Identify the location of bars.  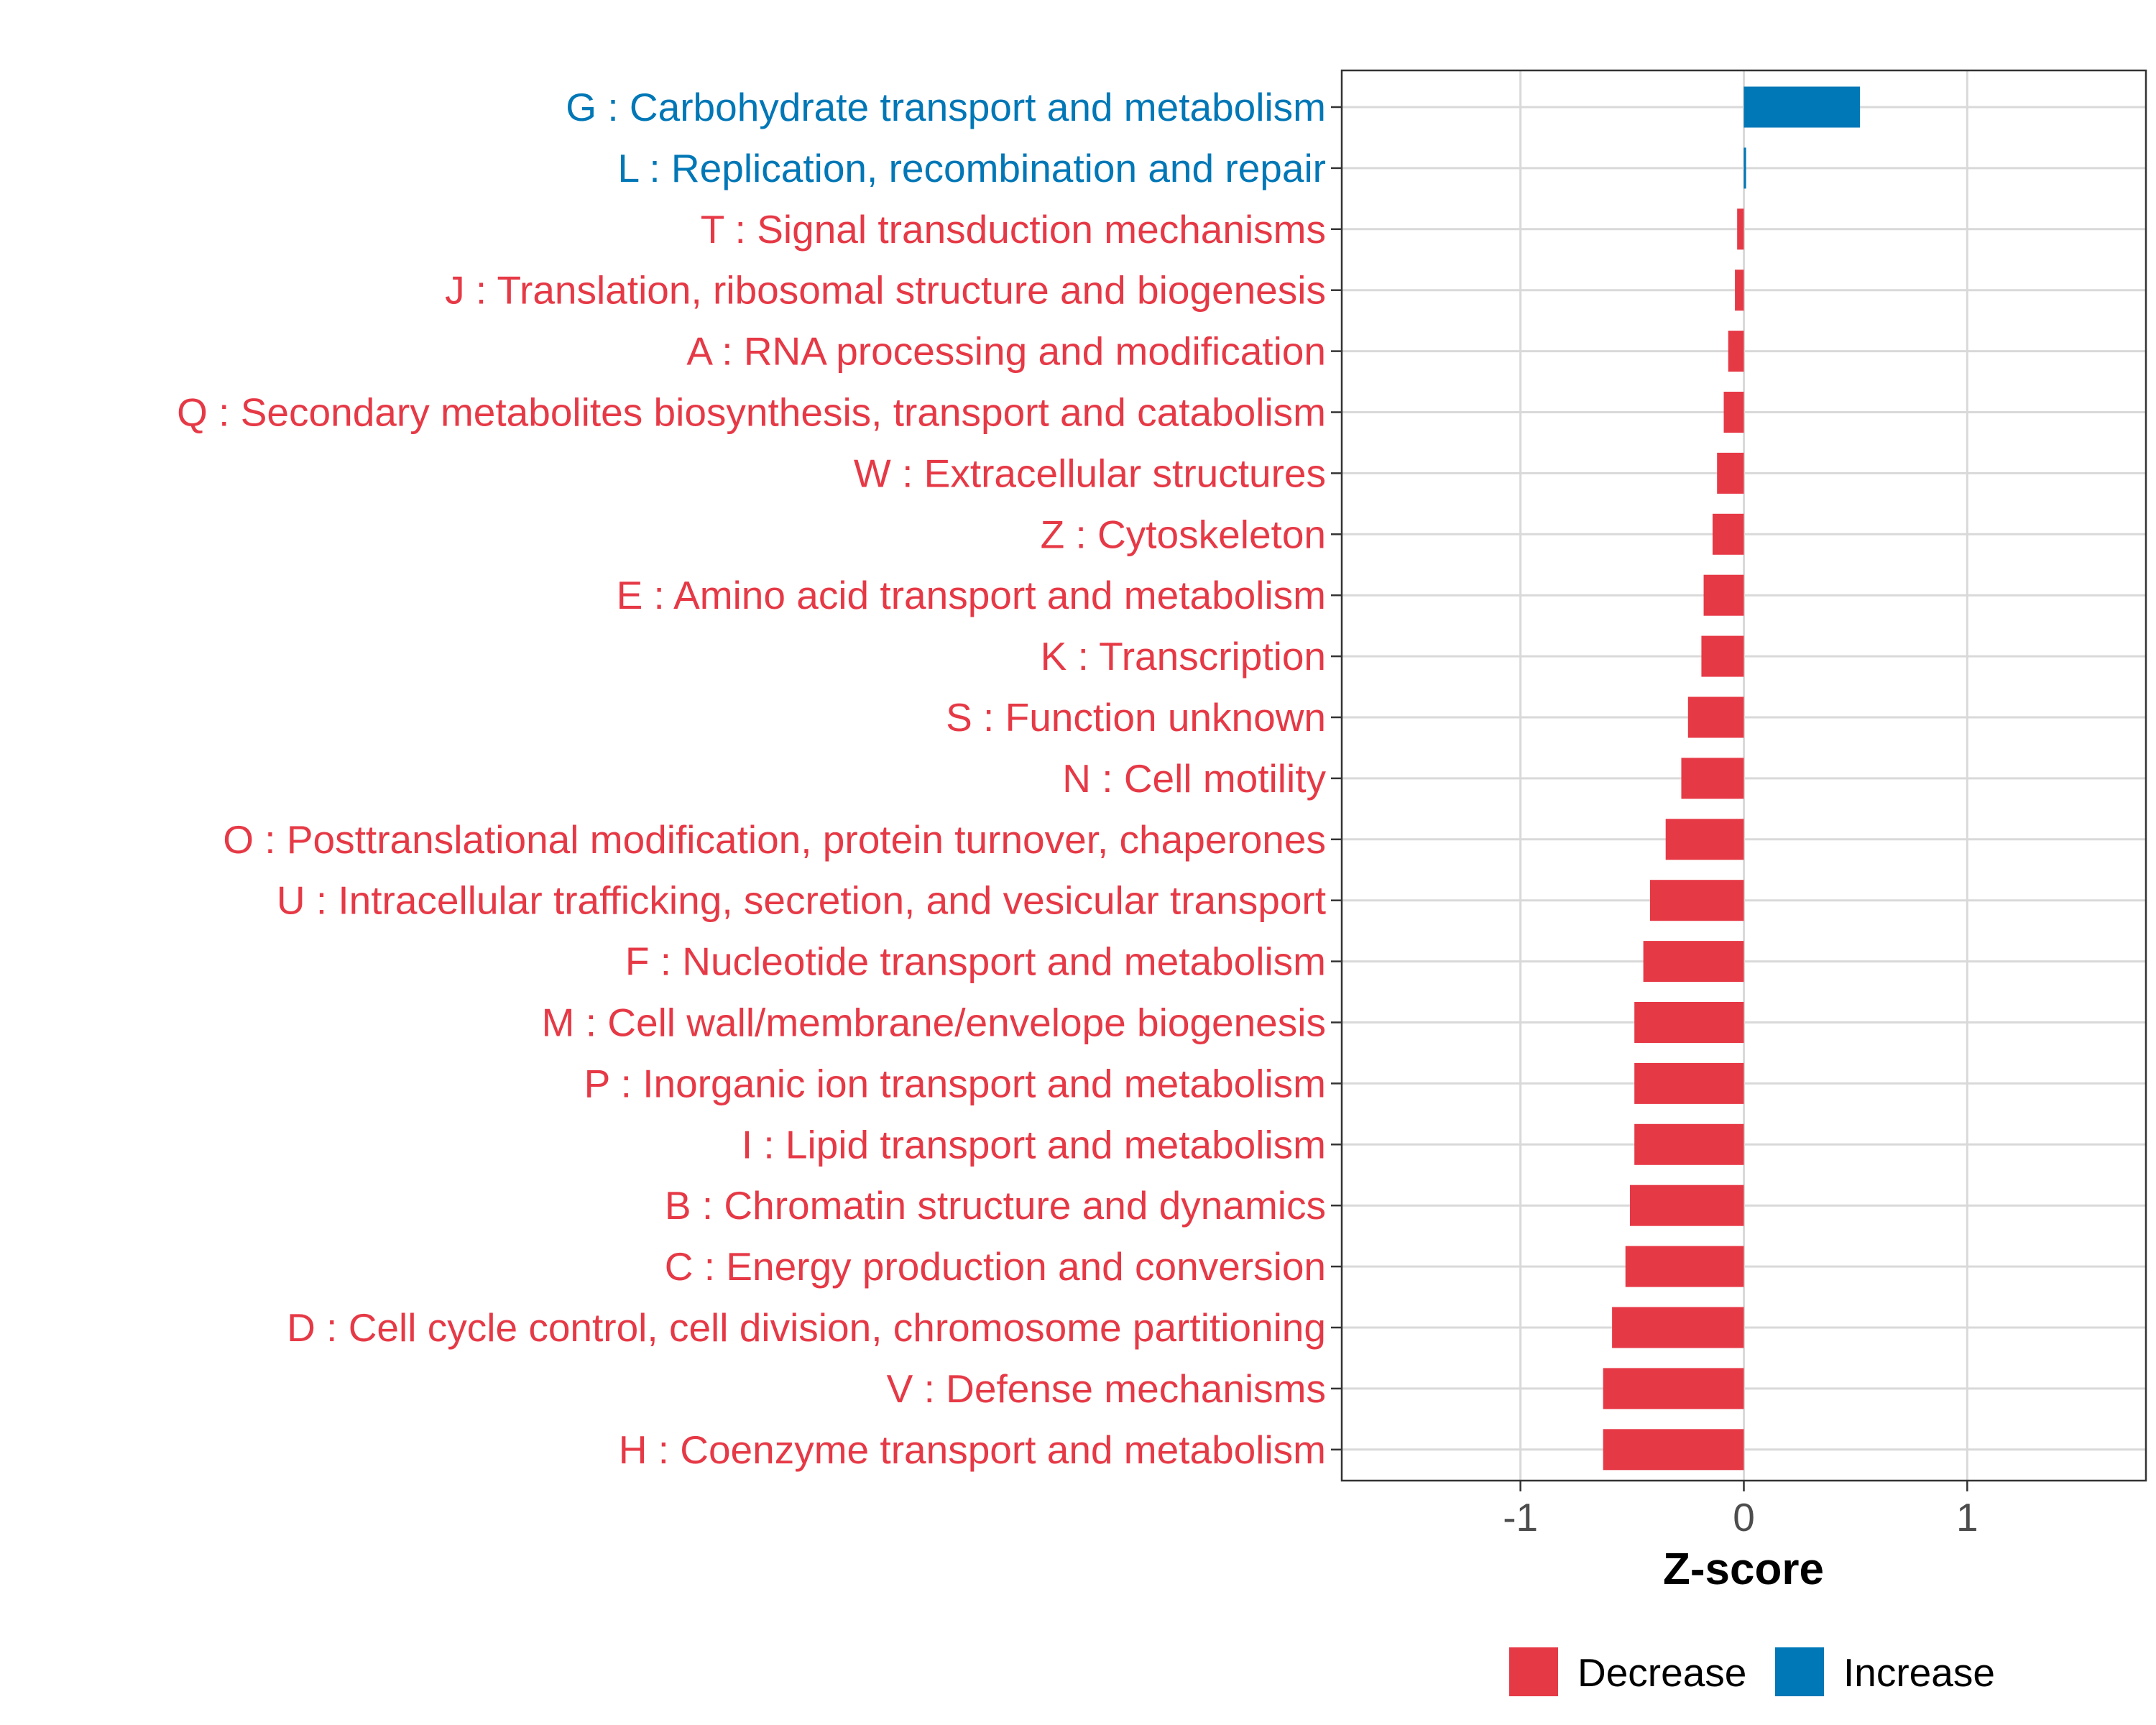
(1732, 778).